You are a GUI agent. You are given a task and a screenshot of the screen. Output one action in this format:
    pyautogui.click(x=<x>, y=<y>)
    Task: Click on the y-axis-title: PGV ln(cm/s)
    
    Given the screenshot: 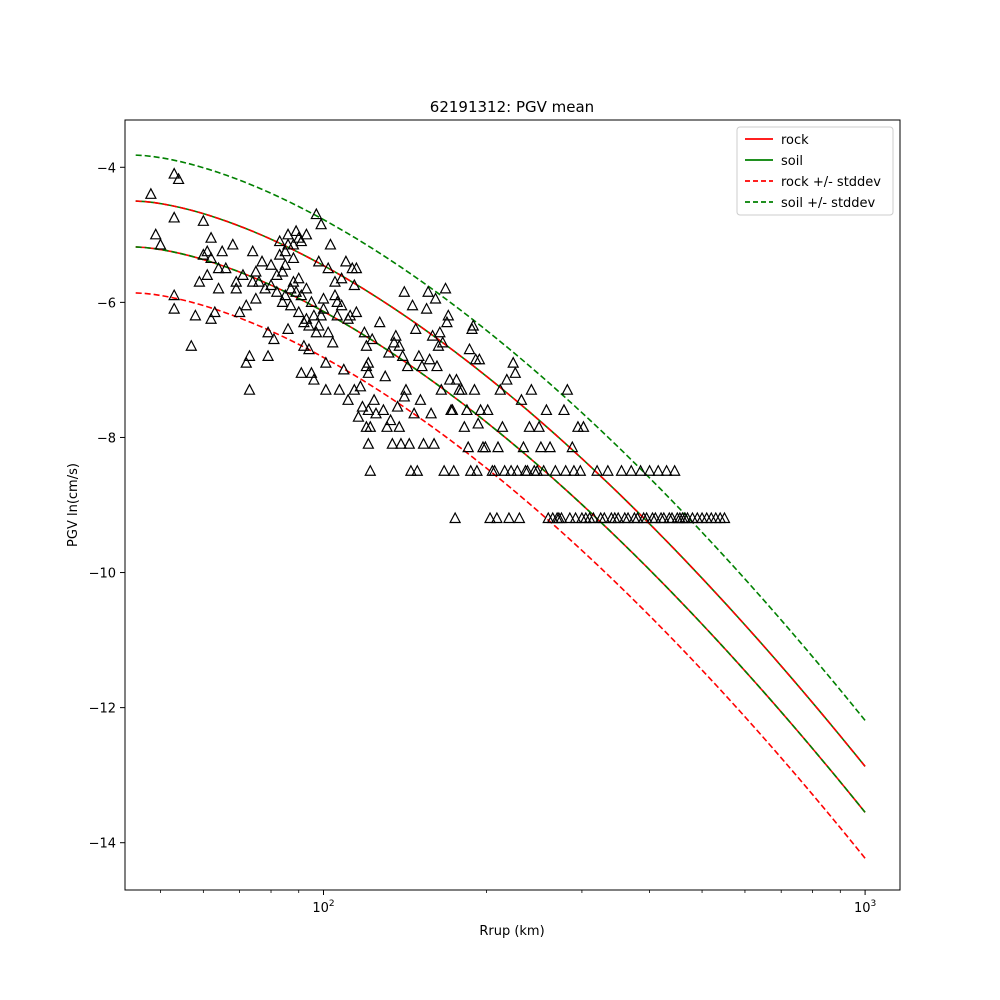 What is the action you would take?
    pyautogui.click(x=73, y=505)
    